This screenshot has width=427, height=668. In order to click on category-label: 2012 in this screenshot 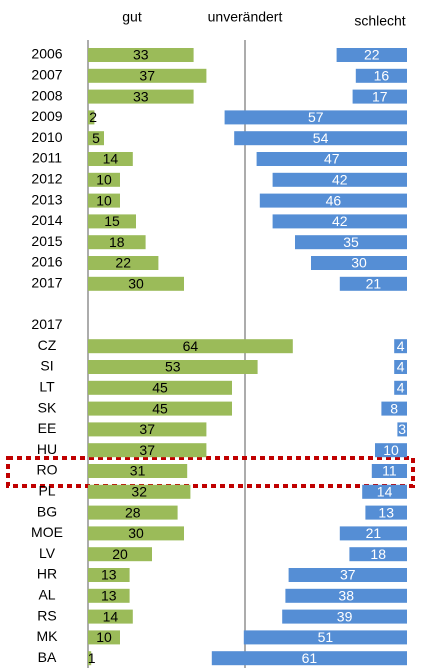, I will do `click(46, 179)`.